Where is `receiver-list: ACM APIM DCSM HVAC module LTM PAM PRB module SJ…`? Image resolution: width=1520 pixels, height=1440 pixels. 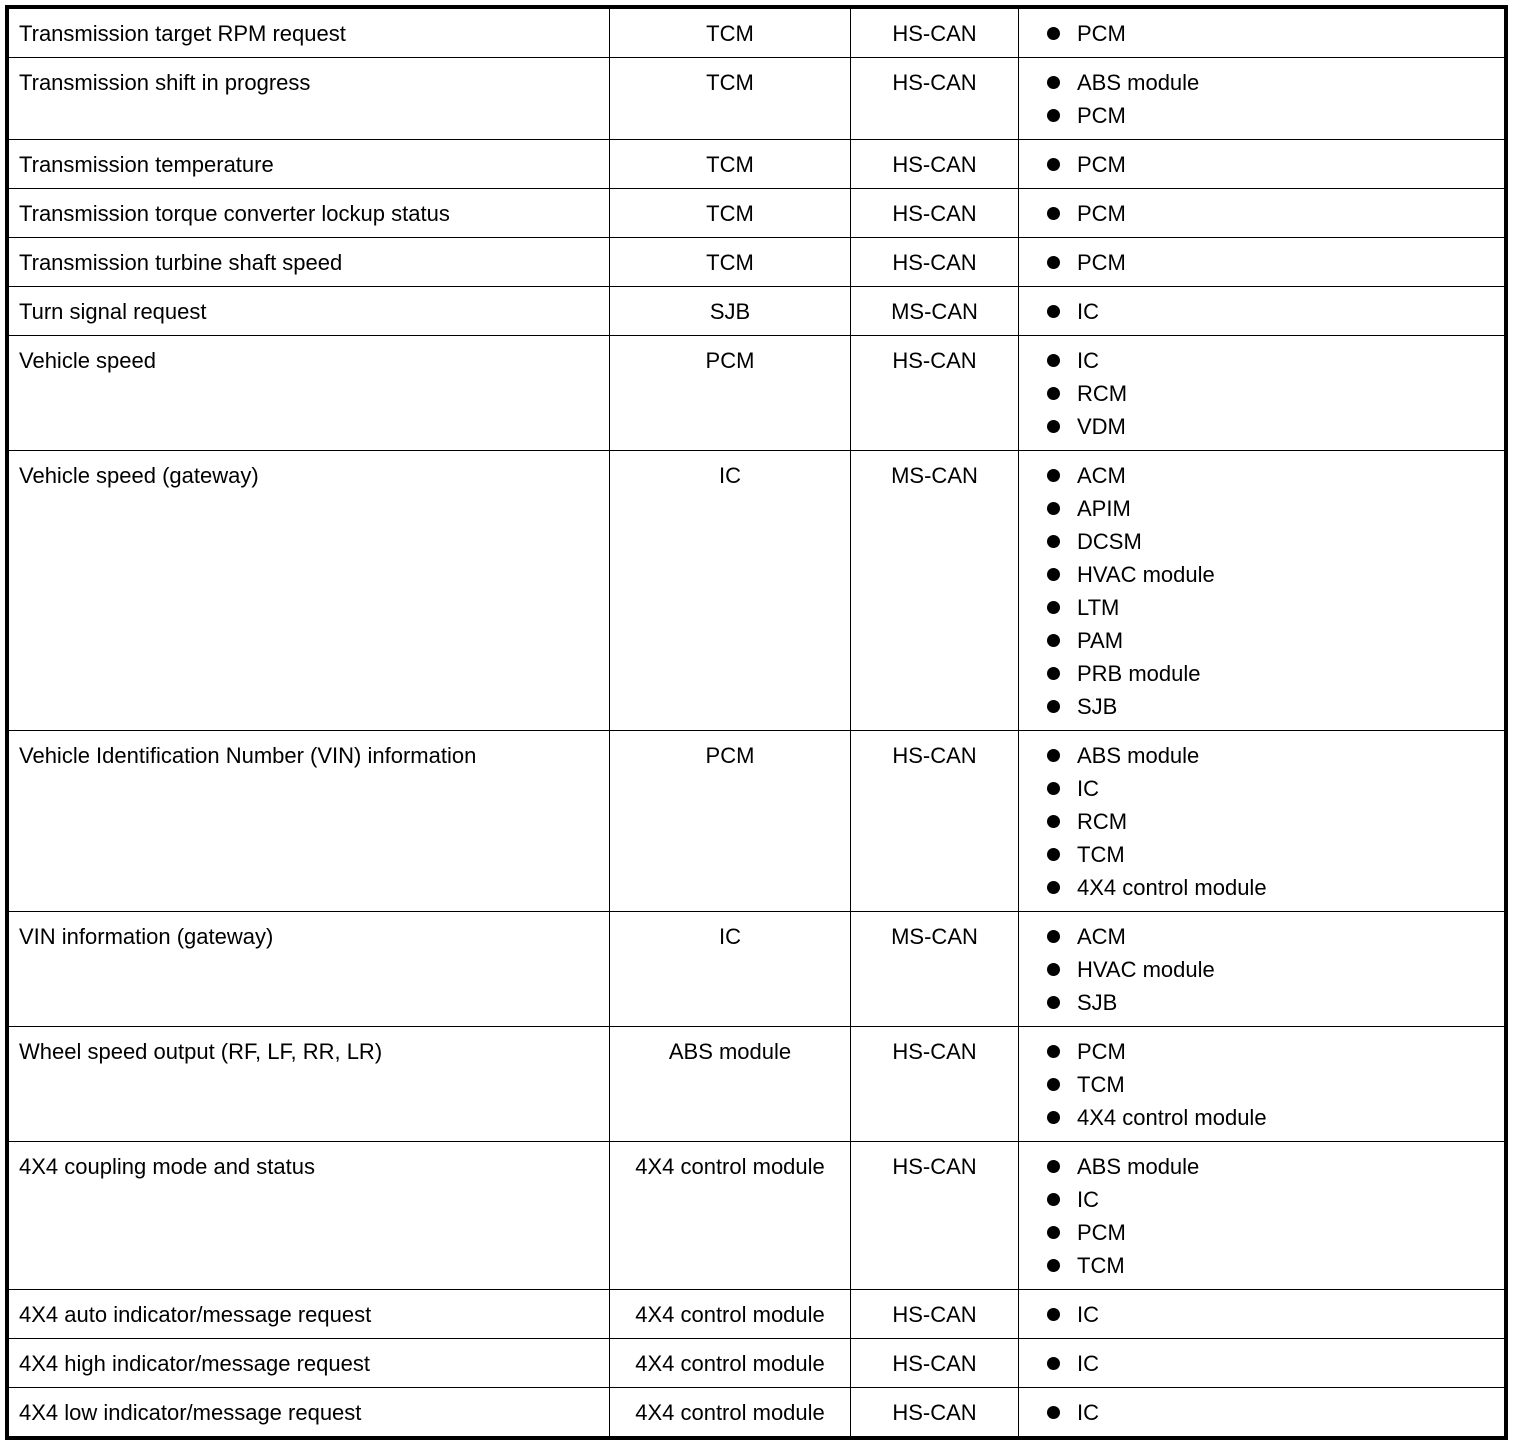
receiver-list: ACM APIM DCSM HVAC module LTM PAM PRB module SJ… is located at coordinates (1273, 591).